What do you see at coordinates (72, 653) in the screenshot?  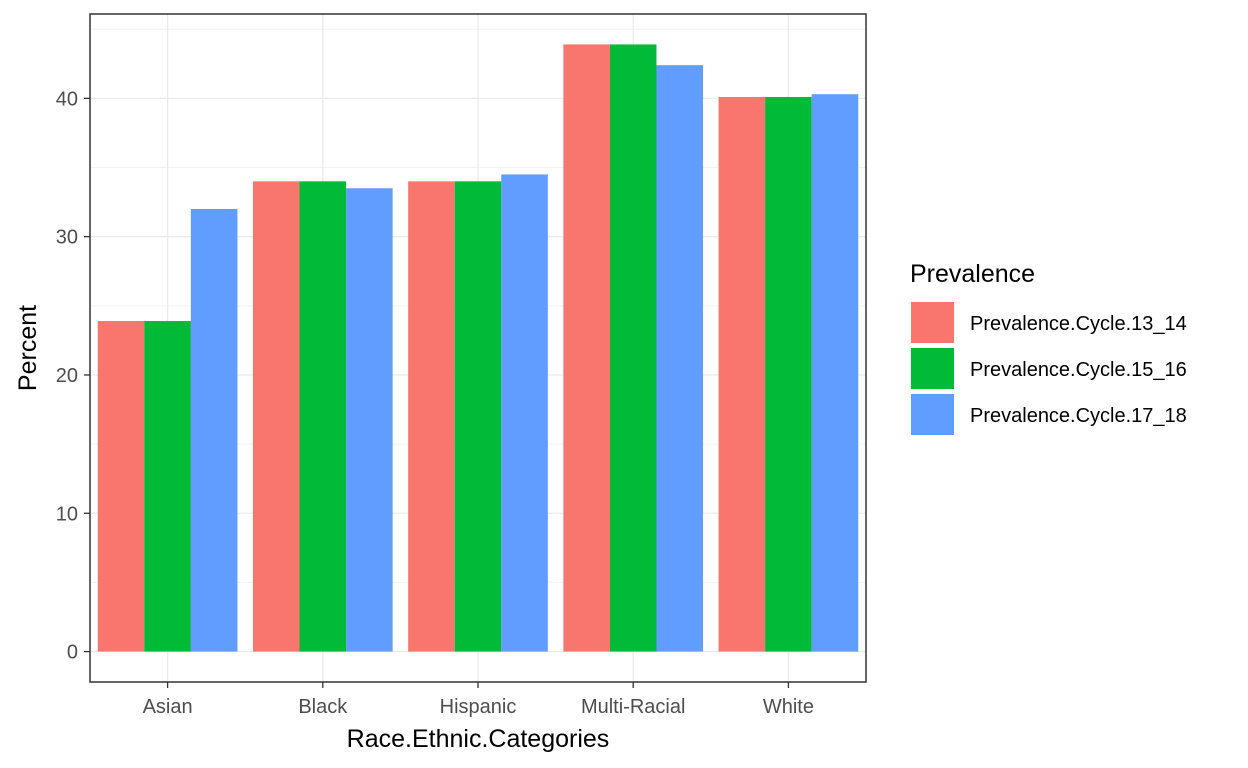 I see `y-tick-label: 0` at bounding box center [72, 653].